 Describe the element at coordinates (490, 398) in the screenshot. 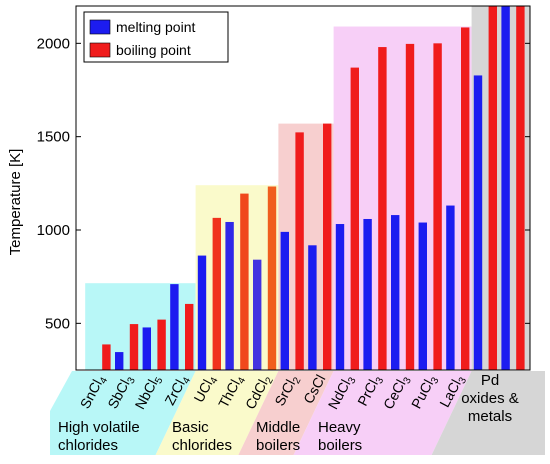

I see `group-label-4-line-1: oxides &` at that location.